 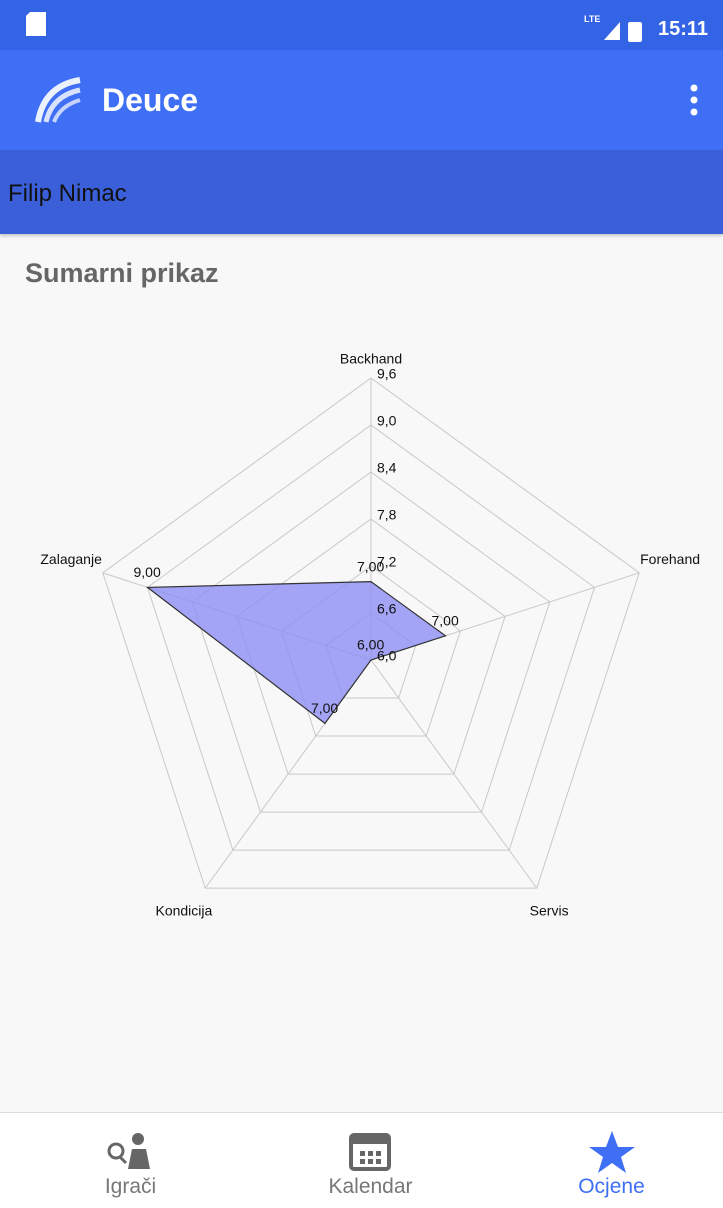 I want to click on player-bar: Filip Nimac, so click(x=361, y=192).